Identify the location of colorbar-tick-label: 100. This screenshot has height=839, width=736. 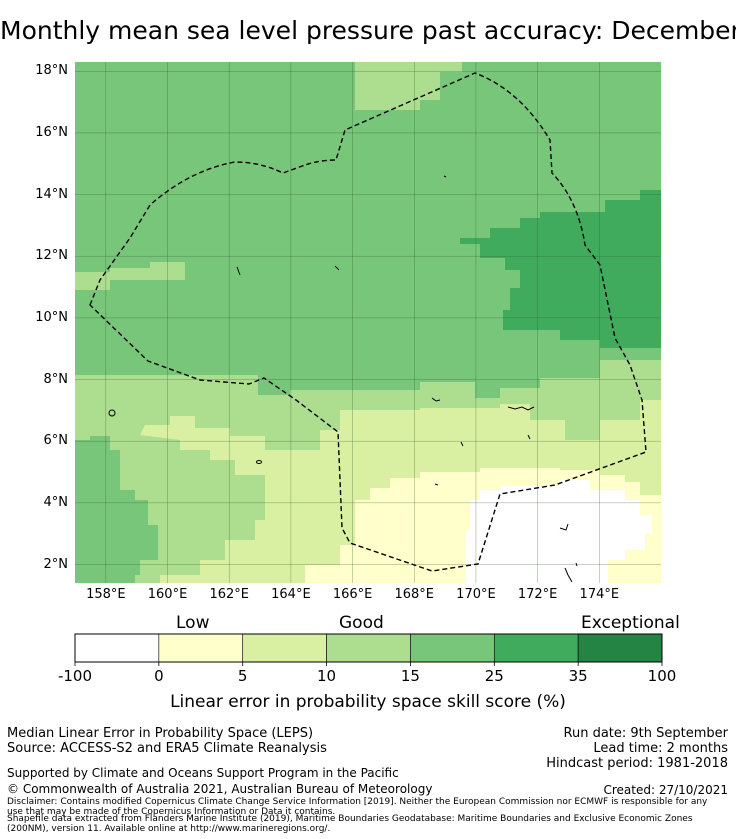
(662, 676).